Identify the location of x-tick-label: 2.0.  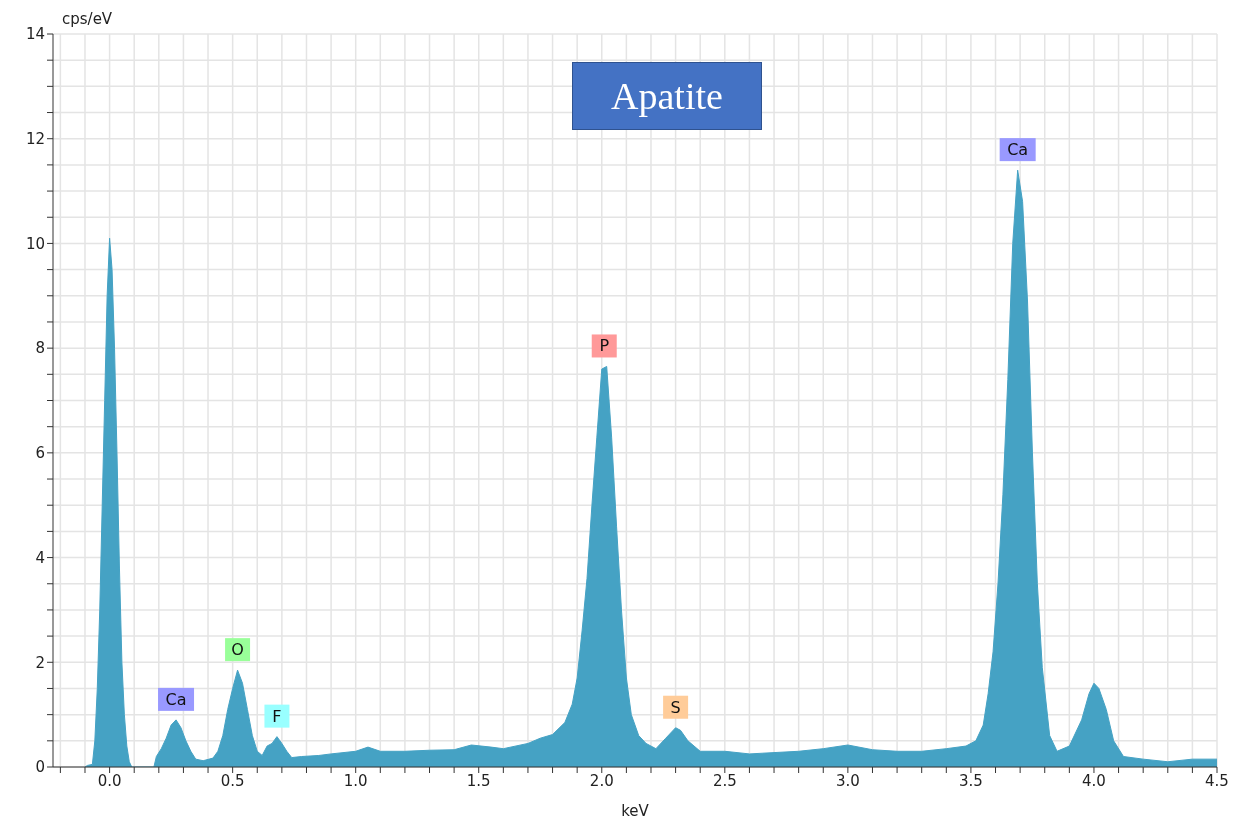
(601, 780).